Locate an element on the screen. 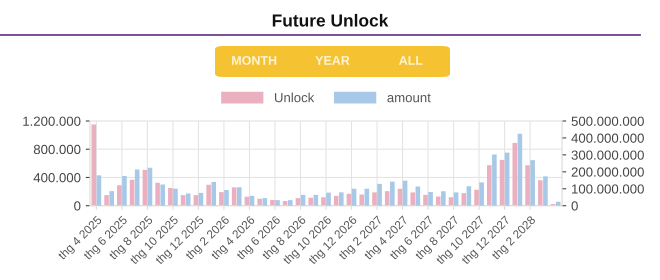 This screenshot has width=660, height=280. legend-label: amount is located at coordinates (409, 98).